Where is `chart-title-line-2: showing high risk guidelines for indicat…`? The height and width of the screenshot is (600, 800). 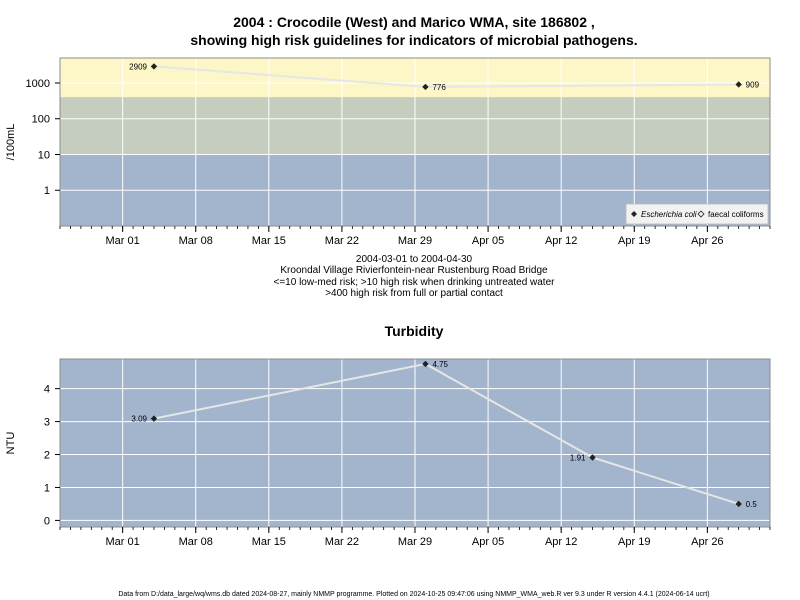 chart-title-line-2: showing high risk guidelines for indicat… is located at coordinates (413, 40).